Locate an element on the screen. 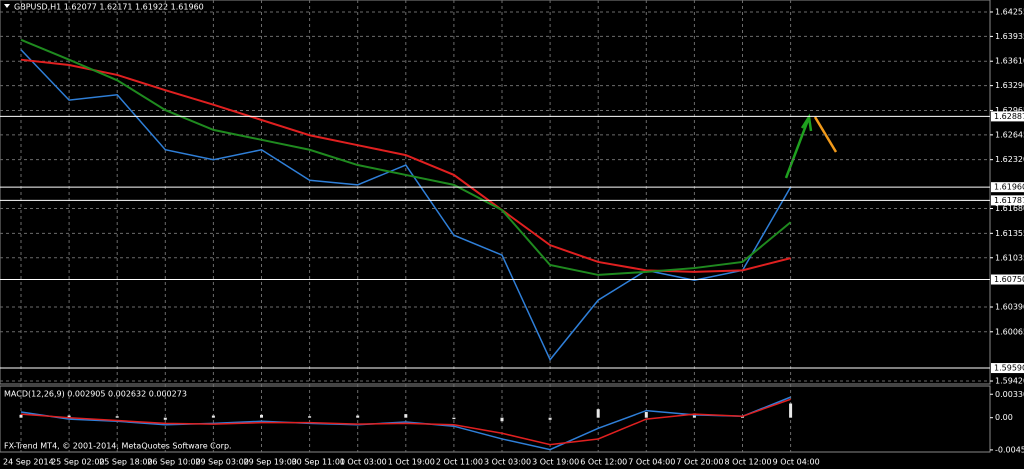 This screenshot has height=469, width=1024. x-tick-label: 9 Oct 04:00 is located at coordinates (796, 462).